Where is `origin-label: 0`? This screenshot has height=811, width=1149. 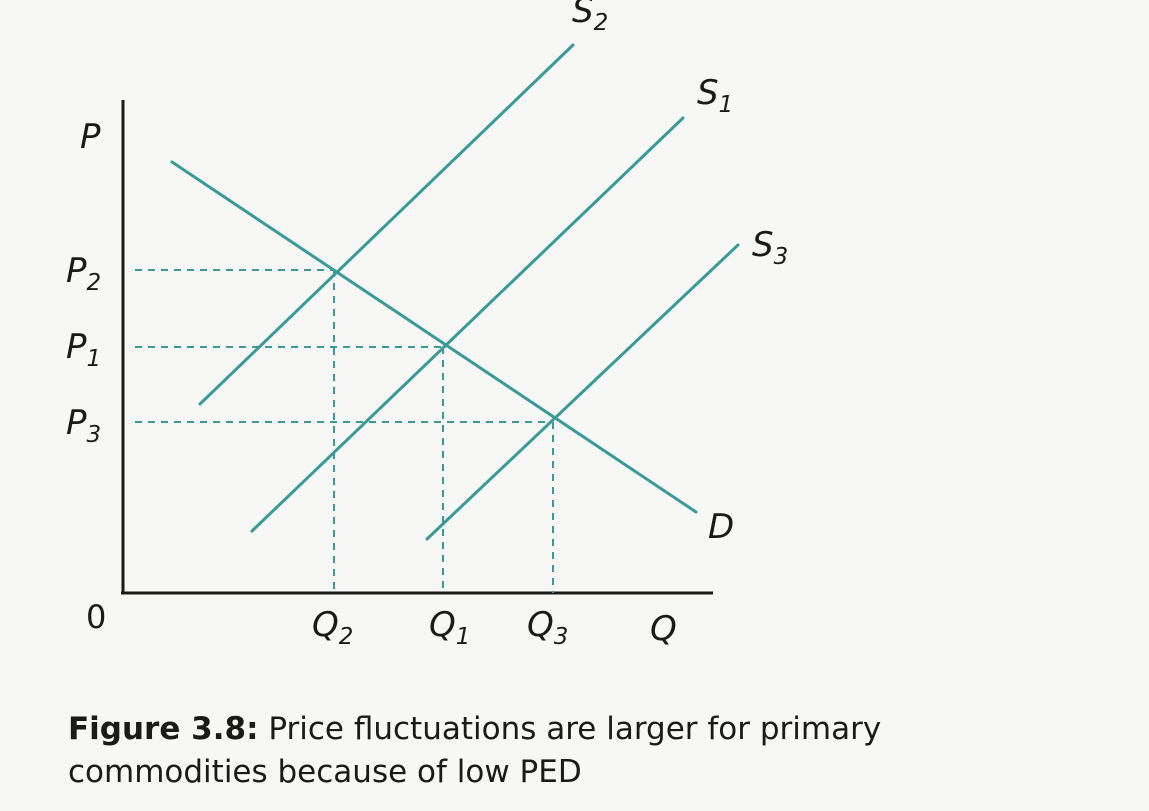 origin-label: 0 is located at coordinates (96, 617).